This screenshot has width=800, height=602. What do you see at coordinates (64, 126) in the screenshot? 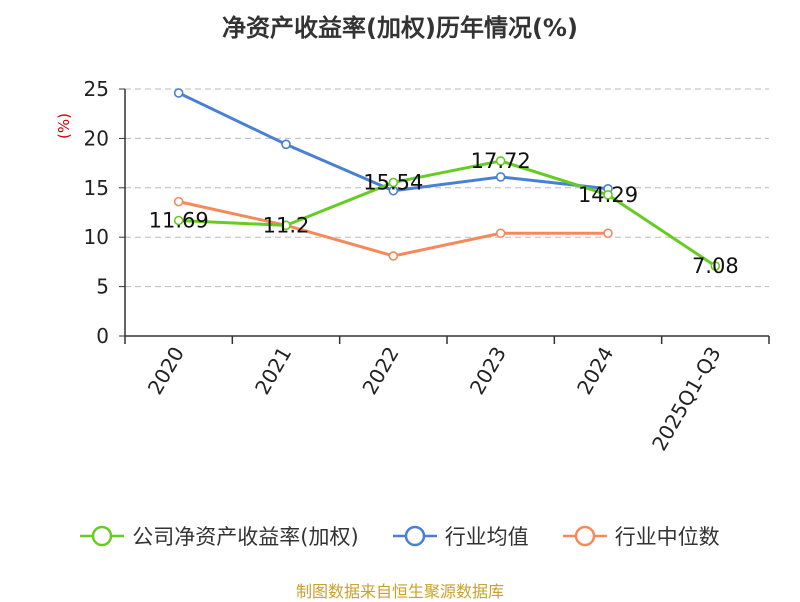
I see `y-axis-label: (%)` at bounding box center [64, 126].